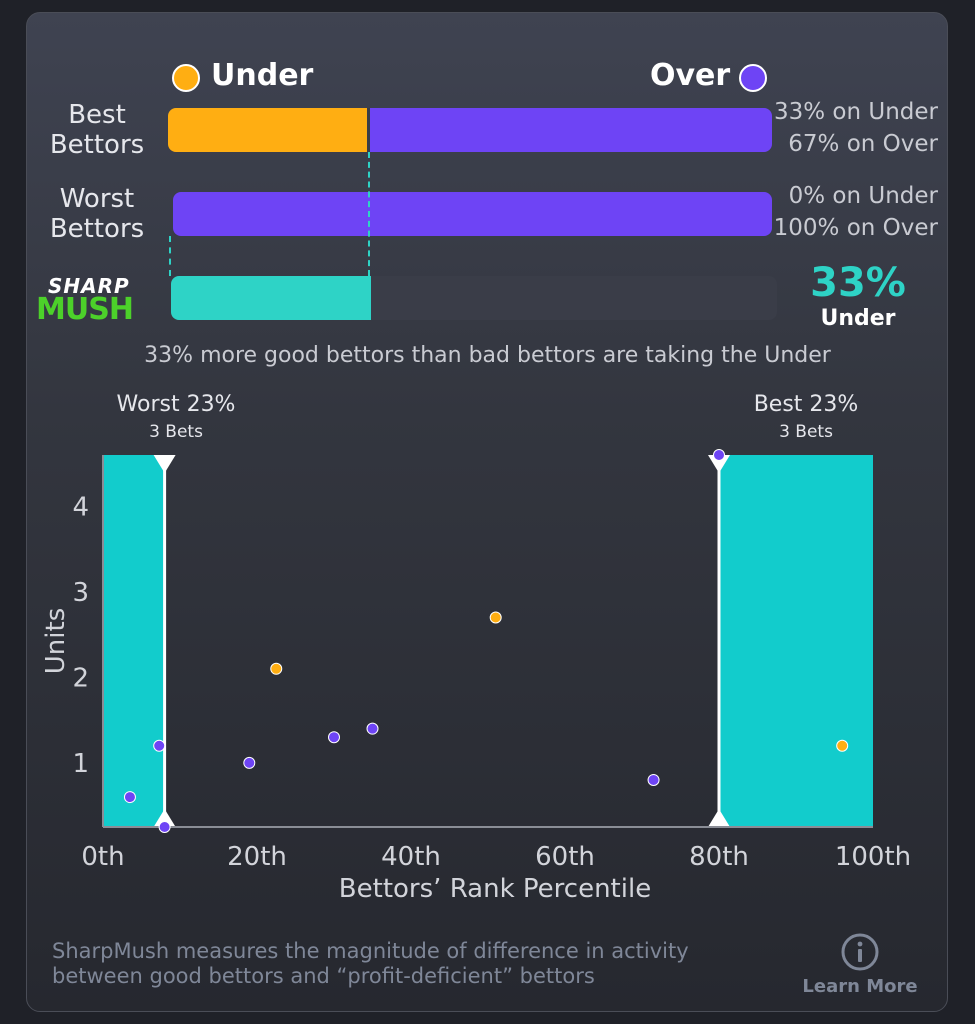 The height and width of the screenshot is (1024, 975). What do you see at coordinates (719, 818) in the screenshot?
I see `best-boundary-handle-bottom` at bounding box center [719, 818].